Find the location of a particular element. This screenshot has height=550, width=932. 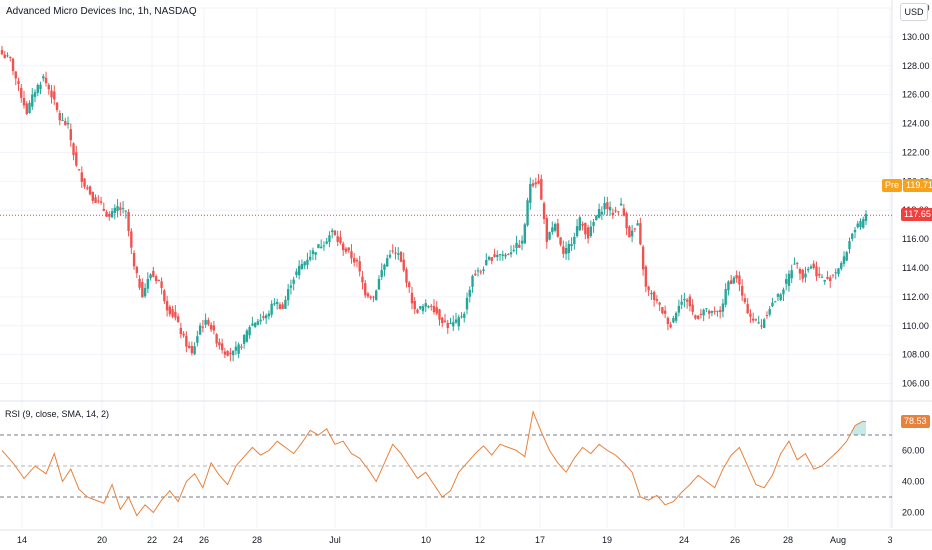

x-tick-label: 22 is located at coordinates (152, 540).